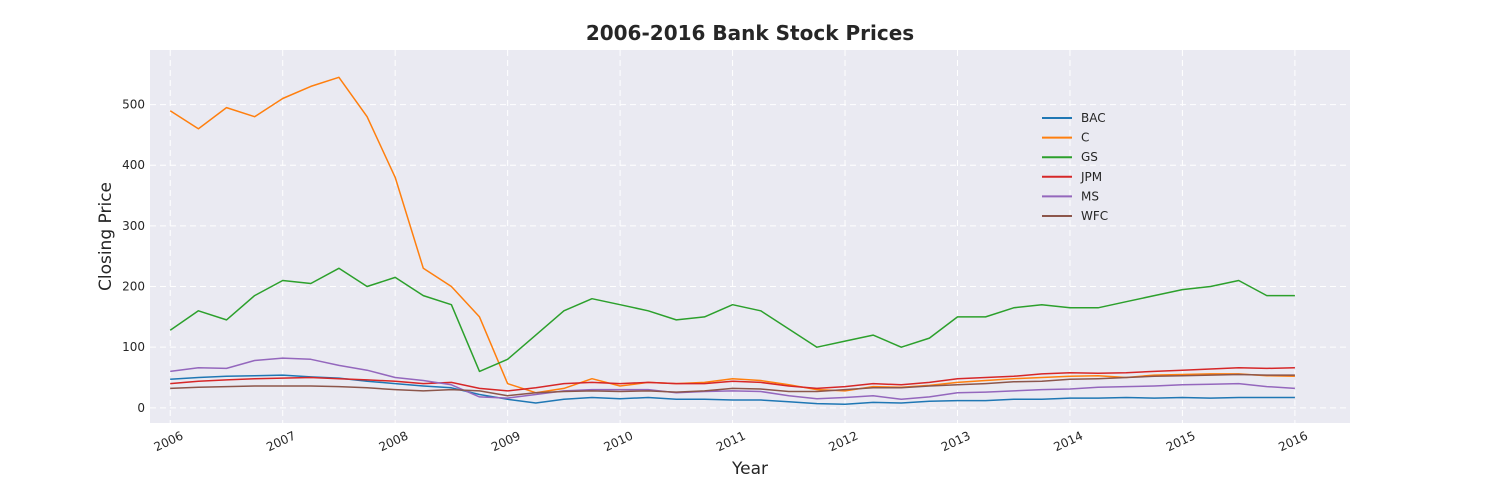 This screenshot has width=1500, height=498. Describe the element at coordinates (506, 442) in the screenshot. I see `x-tick-label: 2009` at that location.